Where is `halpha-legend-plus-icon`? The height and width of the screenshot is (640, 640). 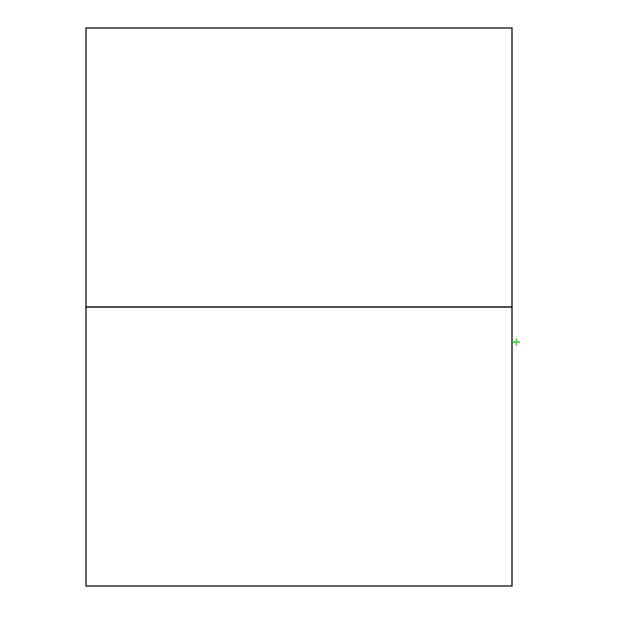
halpha-legend-plus-icon is located at coordinates (516, 342).